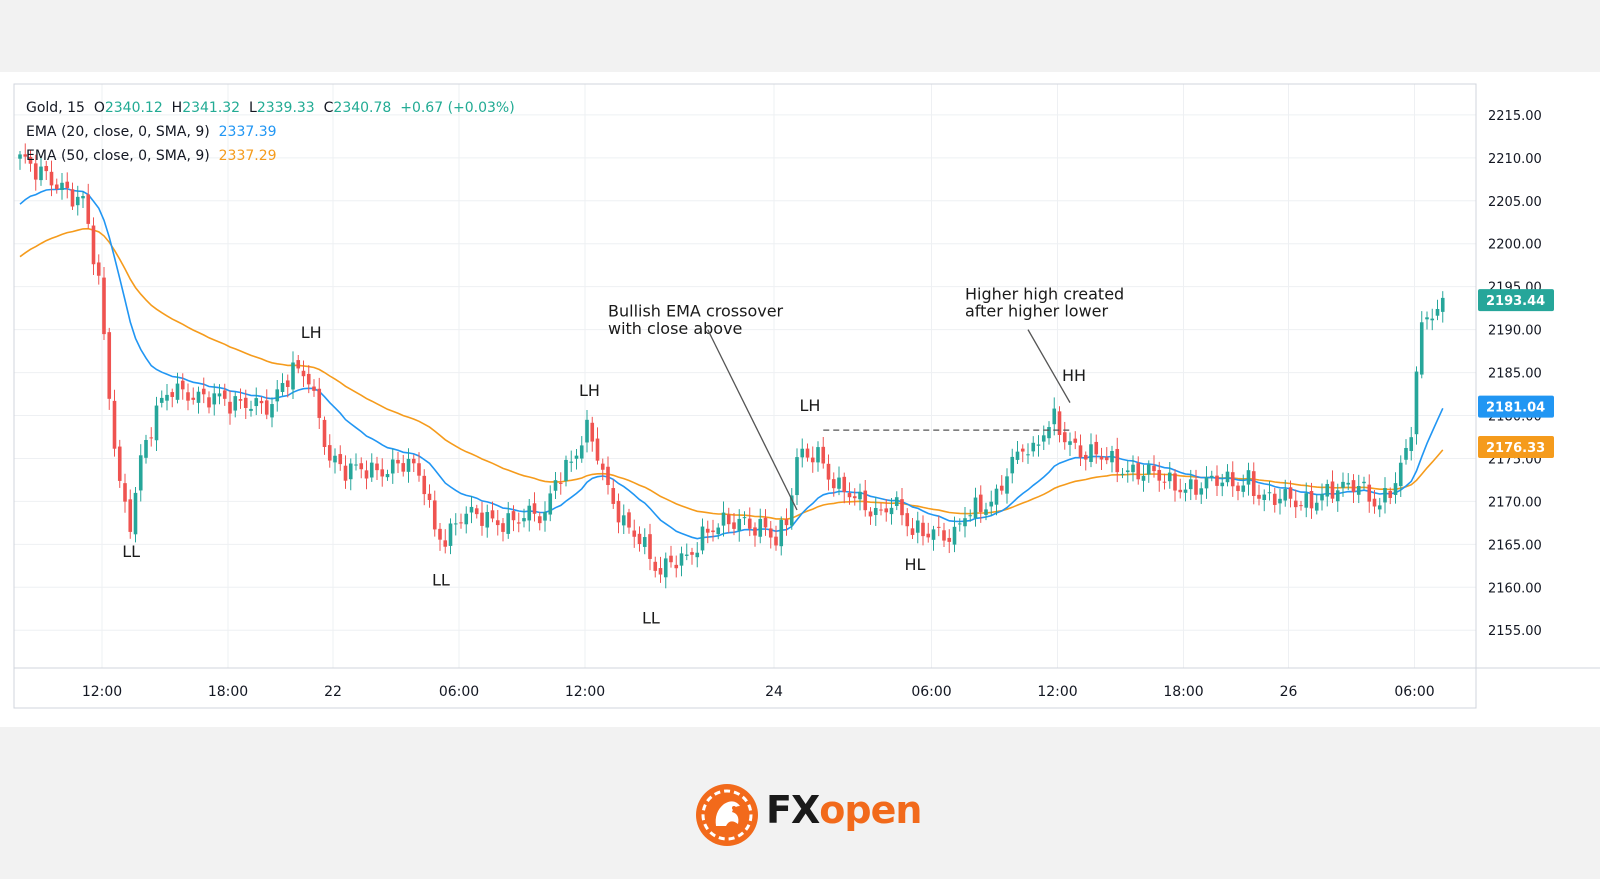 The height and width of the screenshot is (879, 1600). What do you see at coordinates (915, 564) in the screenshot?
I see `swing-label: HL` at bounding box center [915, 564].